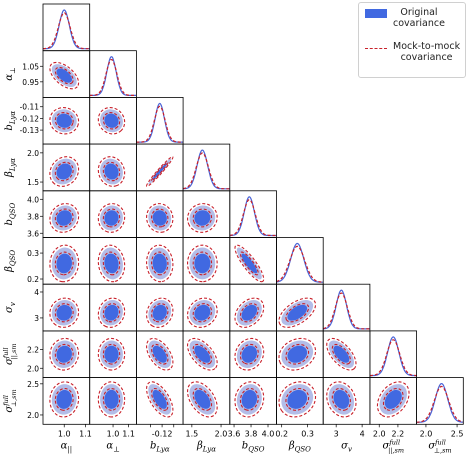 The height and width of the screenshot is (466, 467). What do you see at coordinates (162, 433) in the screenshot?
I see `x-tick-label: -0.12` at bounding box center [162, 433].